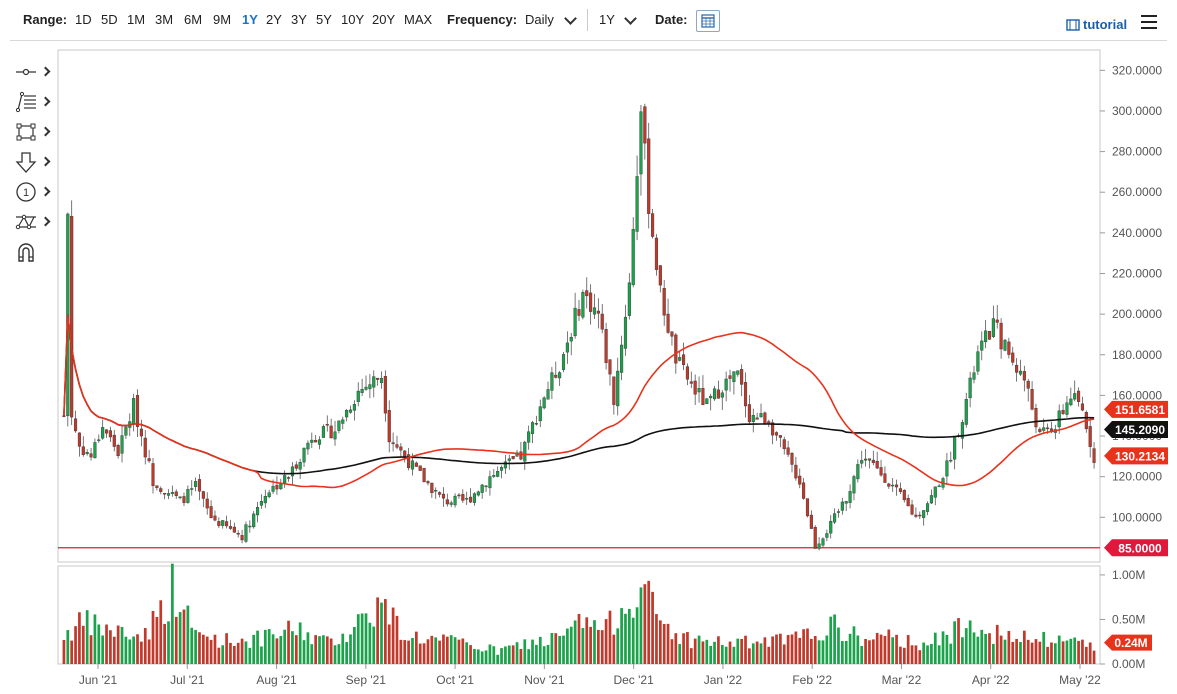 Image resolution: width=1177 pixels, height=694 pixels. Describe the element at coordinates (324, 19) in the screenshot. I see `range-5y: 5Y` at that location.